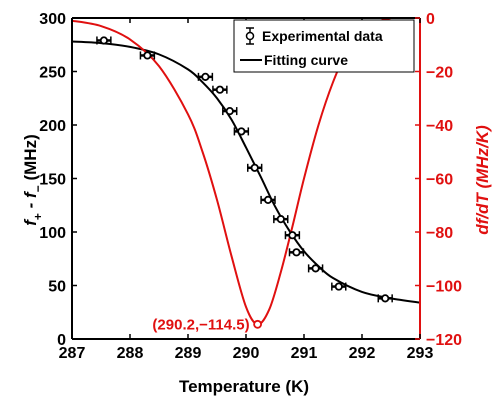 This screenshot has width=500, height=402. What do you see at coordinates (444, 287) in the screenshot?
I see `y-right-tick-label: −100` at bounding box center [444, 287].